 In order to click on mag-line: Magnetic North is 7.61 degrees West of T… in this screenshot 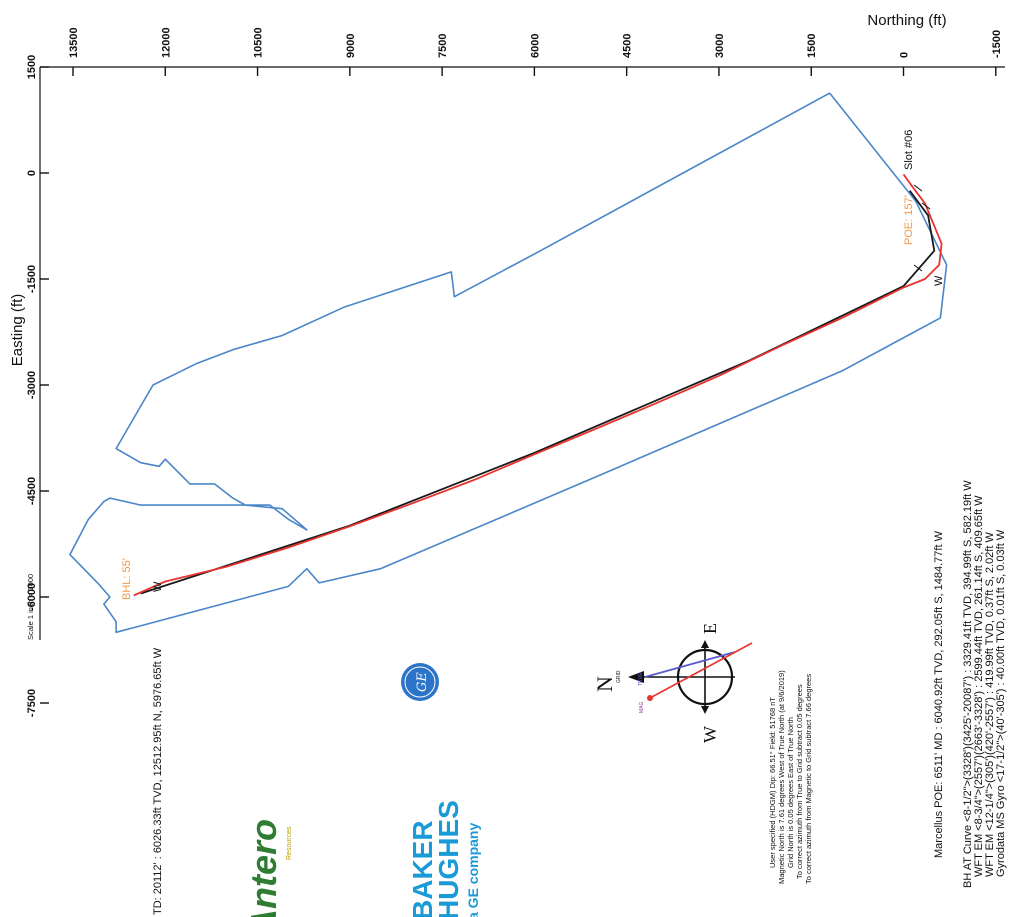, I will do `click(781, 777)`.